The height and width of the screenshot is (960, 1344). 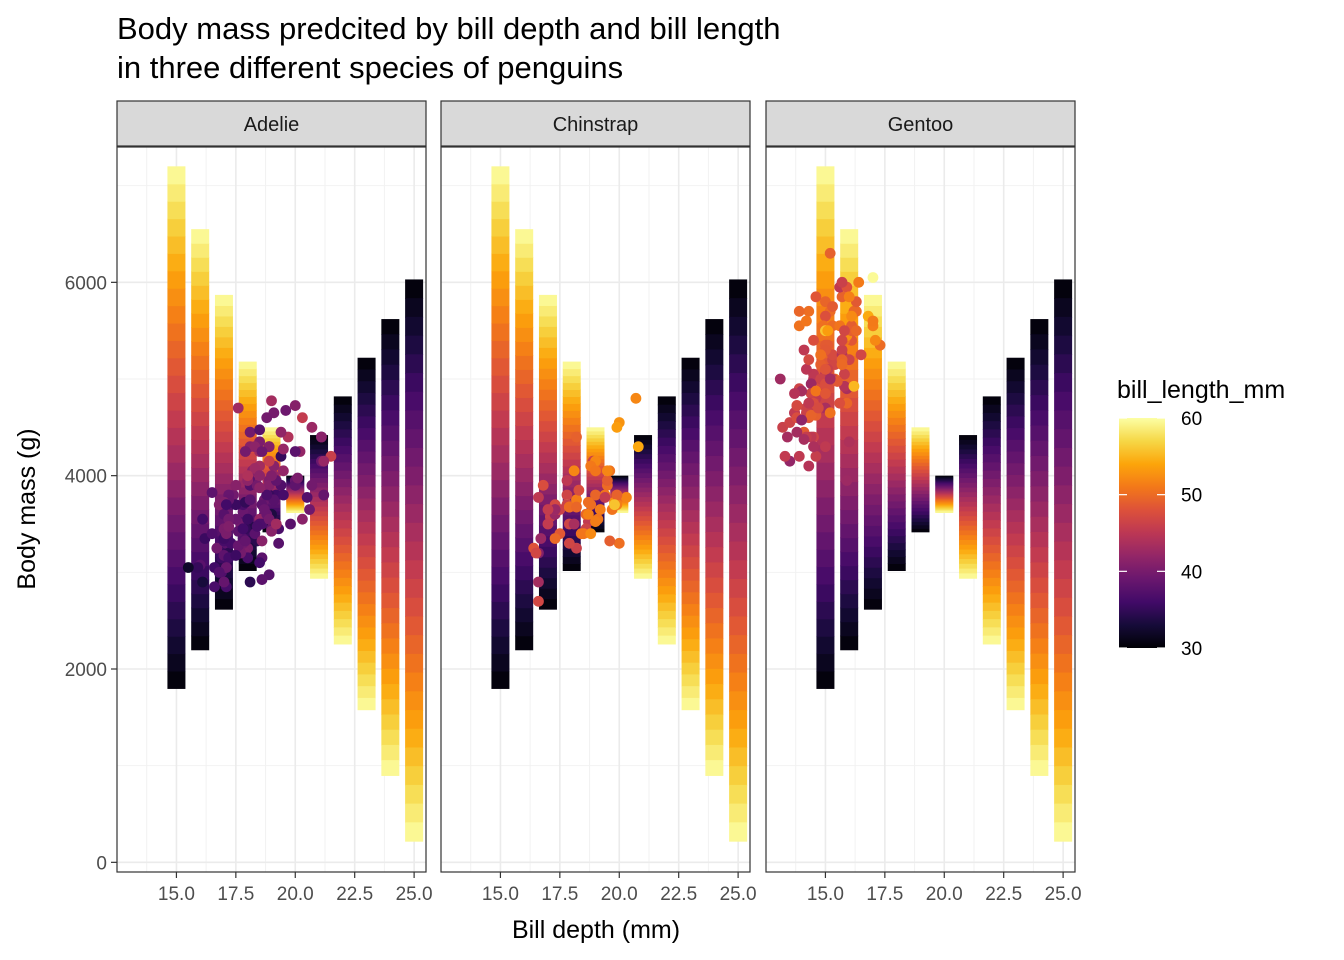 I want to click on y-tick-label: 0, so click(x=101, y=863).